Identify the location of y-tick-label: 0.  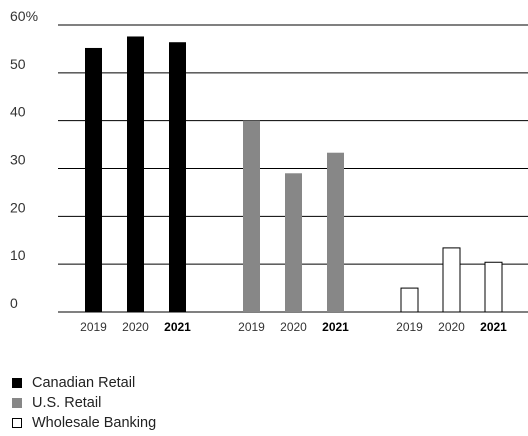
(14, 303).